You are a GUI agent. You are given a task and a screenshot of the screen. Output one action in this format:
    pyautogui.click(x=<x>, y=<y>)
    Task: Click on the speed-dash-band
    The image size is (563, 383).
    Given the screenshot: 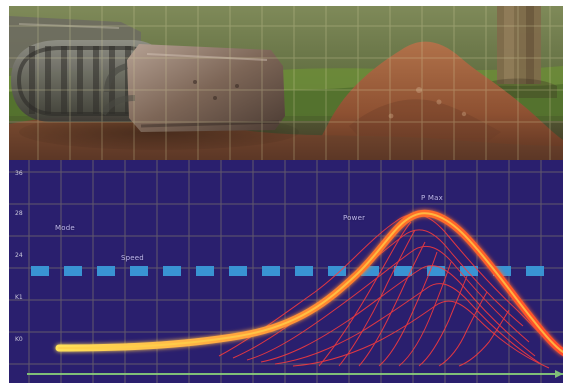 What is the action you would take?
    pyautogui.click(x=287, y=271)
    